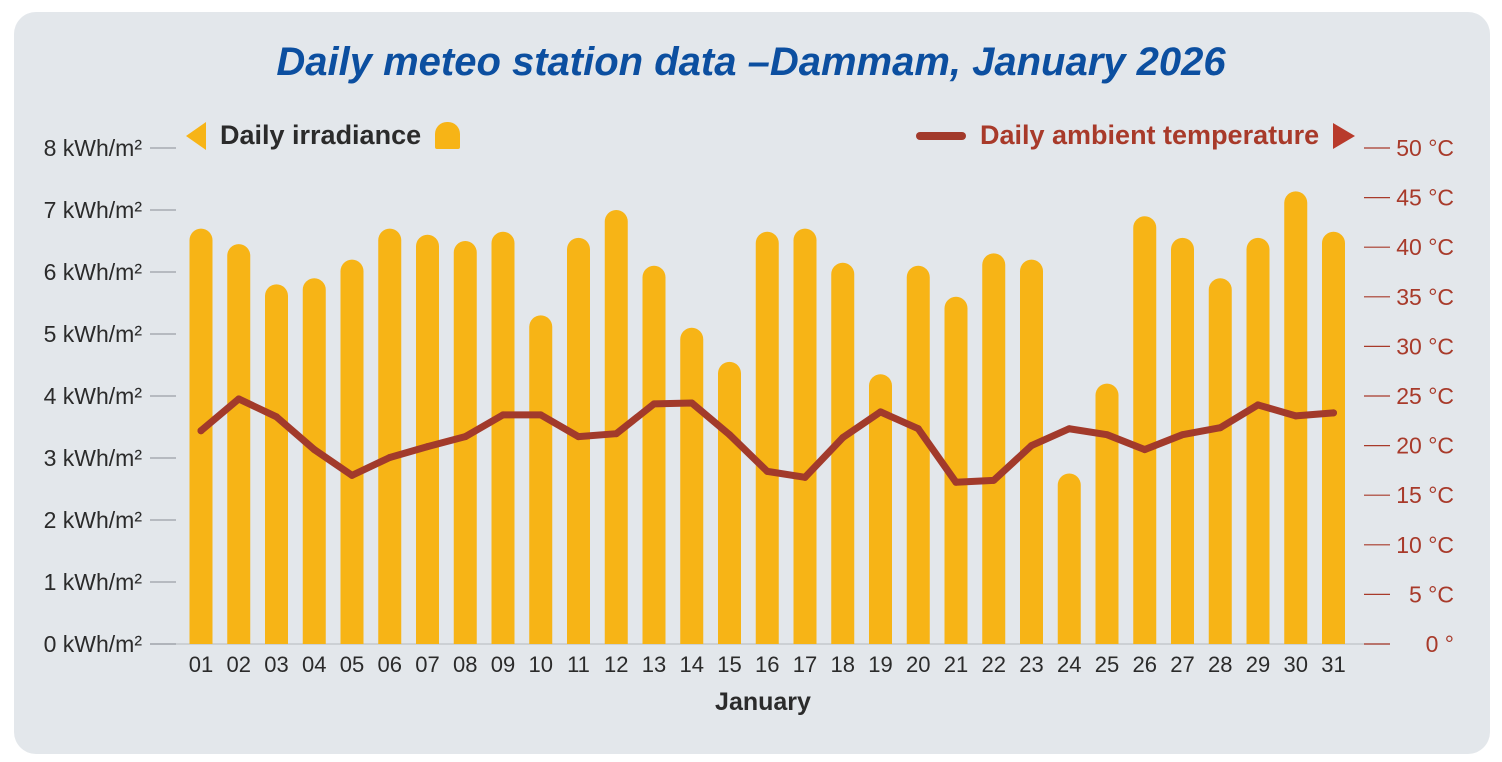 The height and width of the screenshot is (762, 1502). Describe the element at coordinates (763, 702) in the screenshot. I see `x-axis-label: January` at that location.